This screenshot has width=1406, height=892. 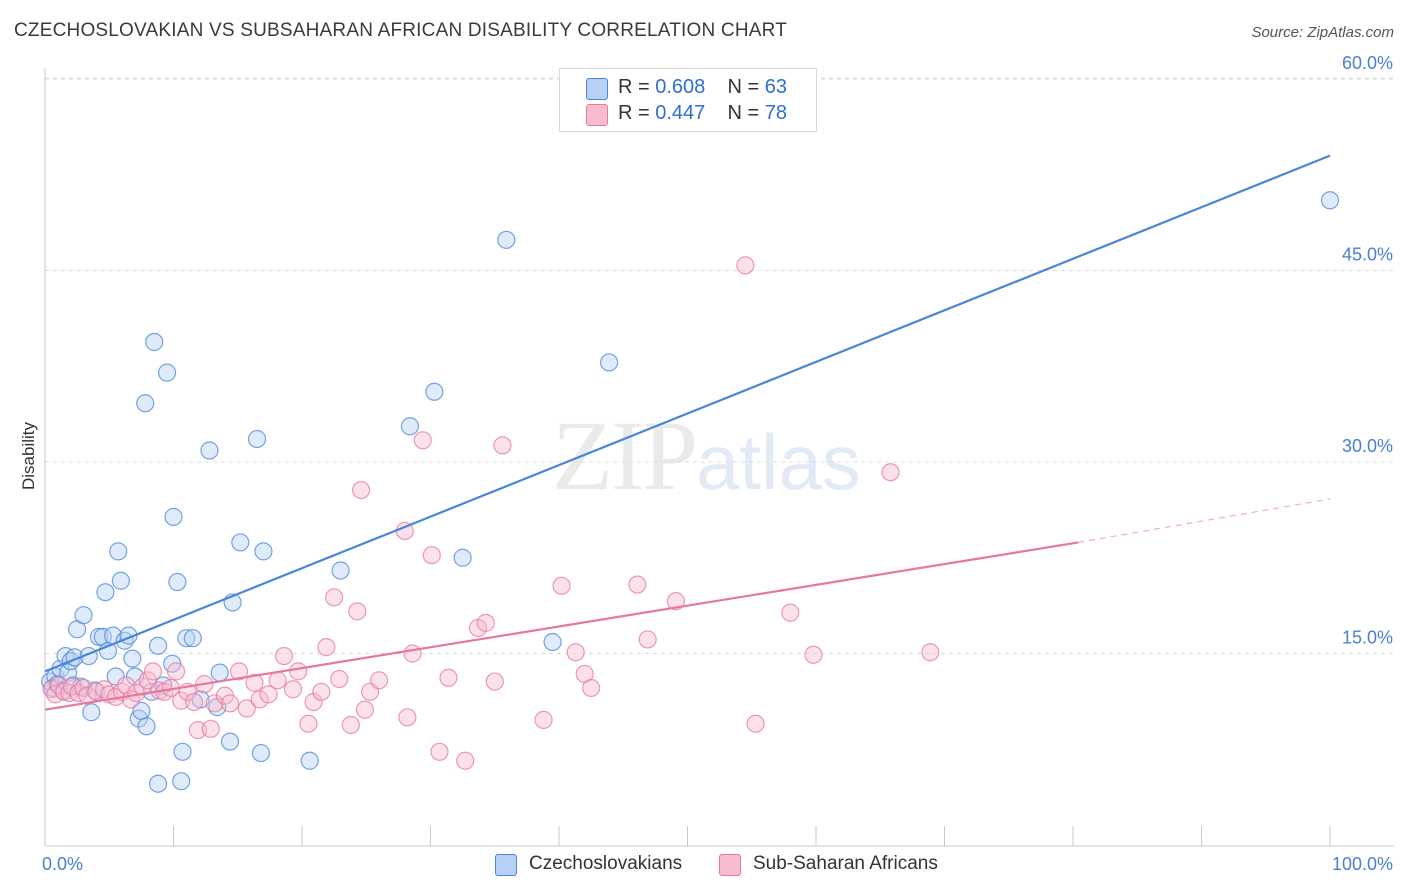 What do you see at coordinates (561, 626) in the screenshot?
I see `trend-line` at bounding box center [561, 626].